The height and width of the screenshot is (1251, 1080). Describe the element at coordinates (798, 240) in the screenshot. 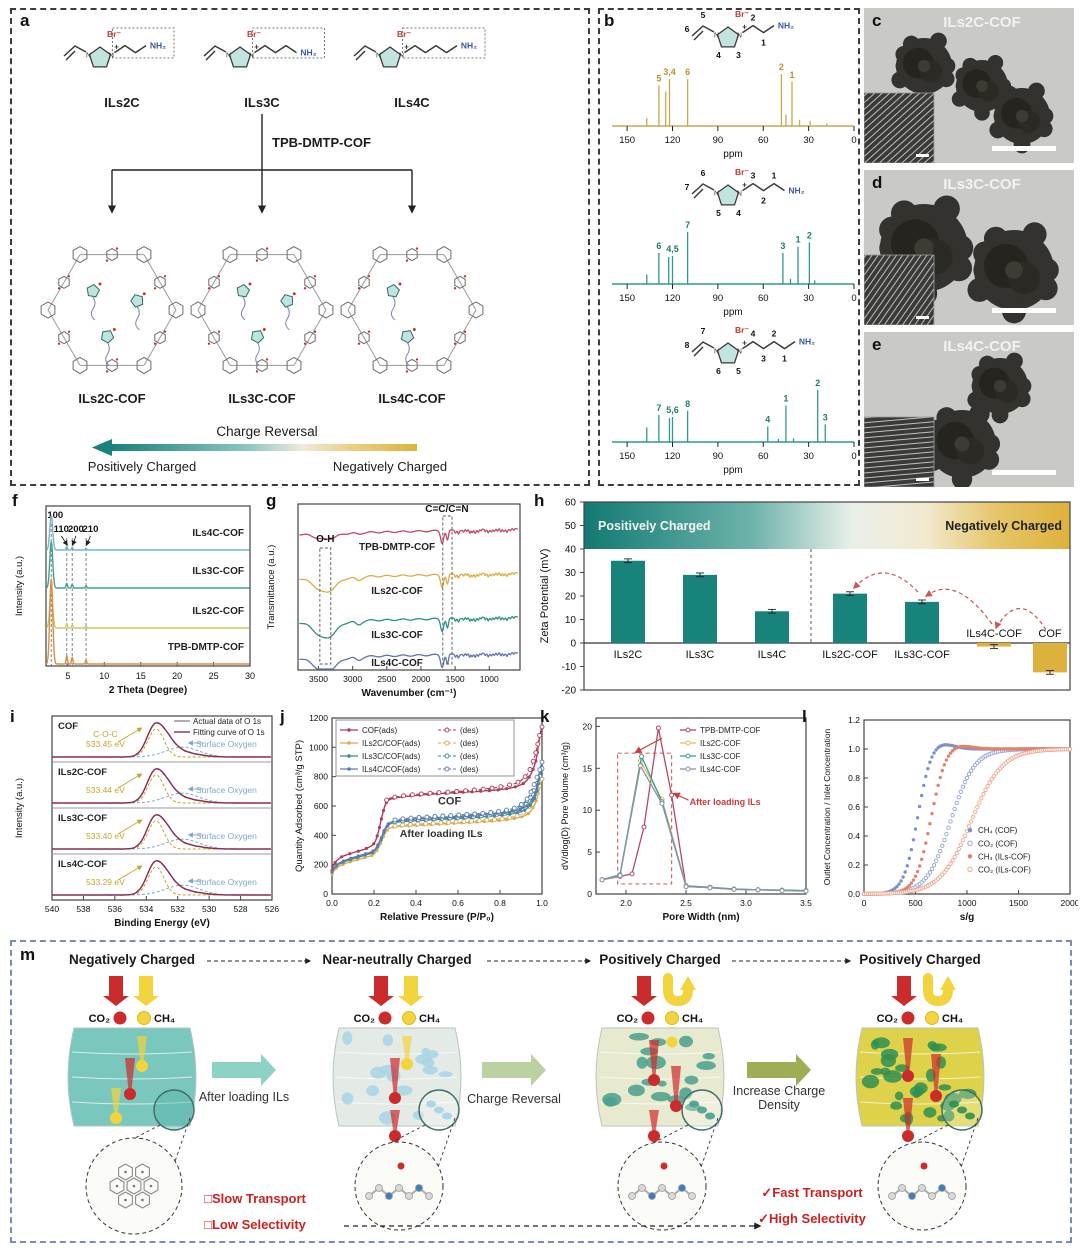

I see `svg-text: 1` at that location.